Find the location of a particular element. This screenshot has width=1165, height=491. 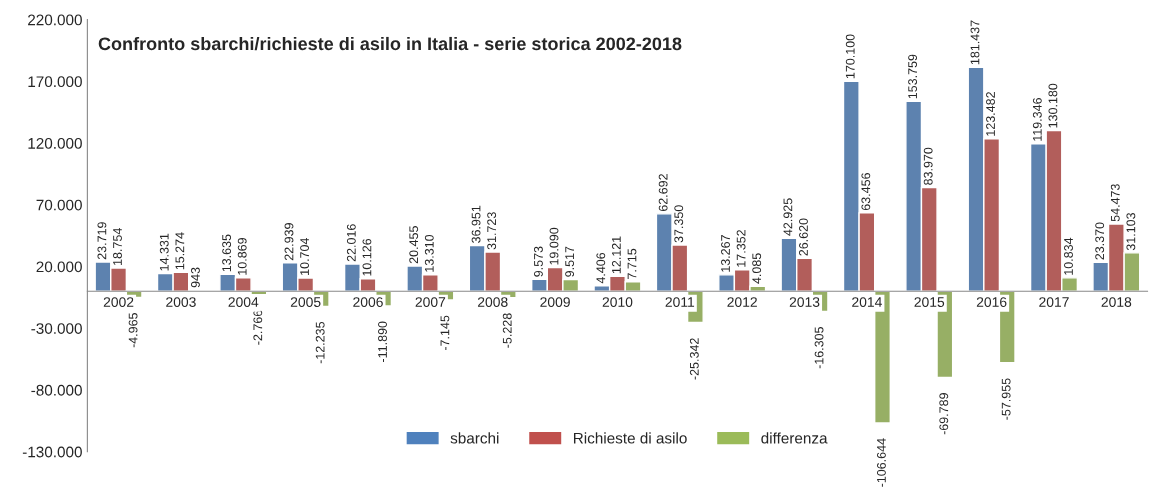

x-tick-label: 2017 is located at coordinates (1054, 302).